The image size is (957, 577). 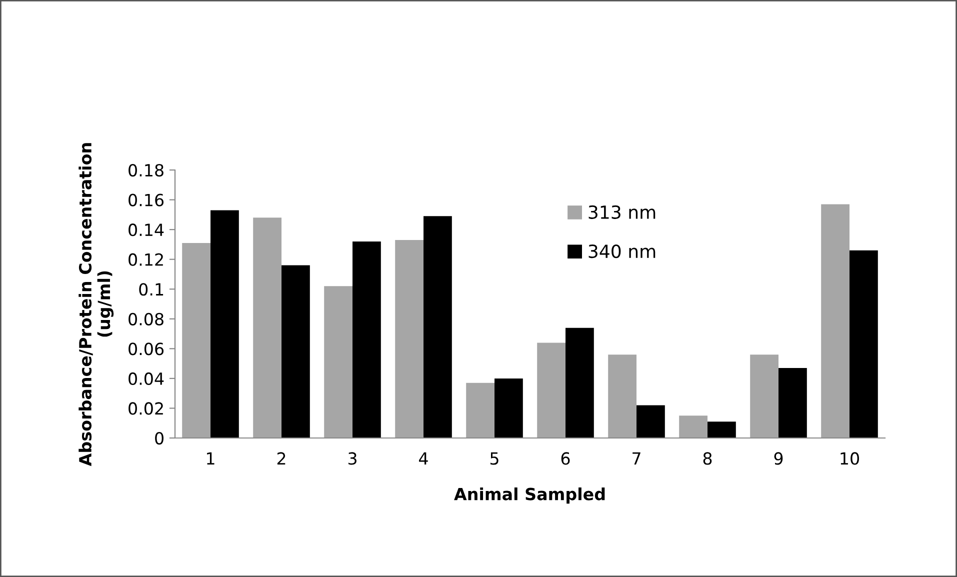 What do you see at coordinates (146, 230) in the screenshot?
I see `y-tick-label: 0.14` at bounding box center [146, 230].